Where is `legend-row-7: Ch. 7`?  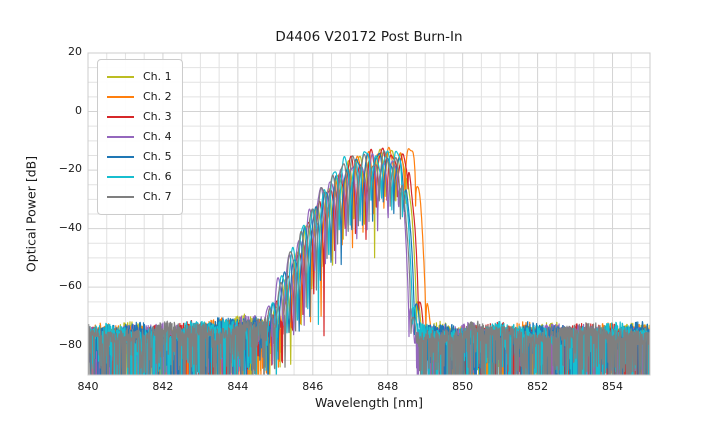
legend-row-7: Ch. 7 is located at coordinates (139, 197).